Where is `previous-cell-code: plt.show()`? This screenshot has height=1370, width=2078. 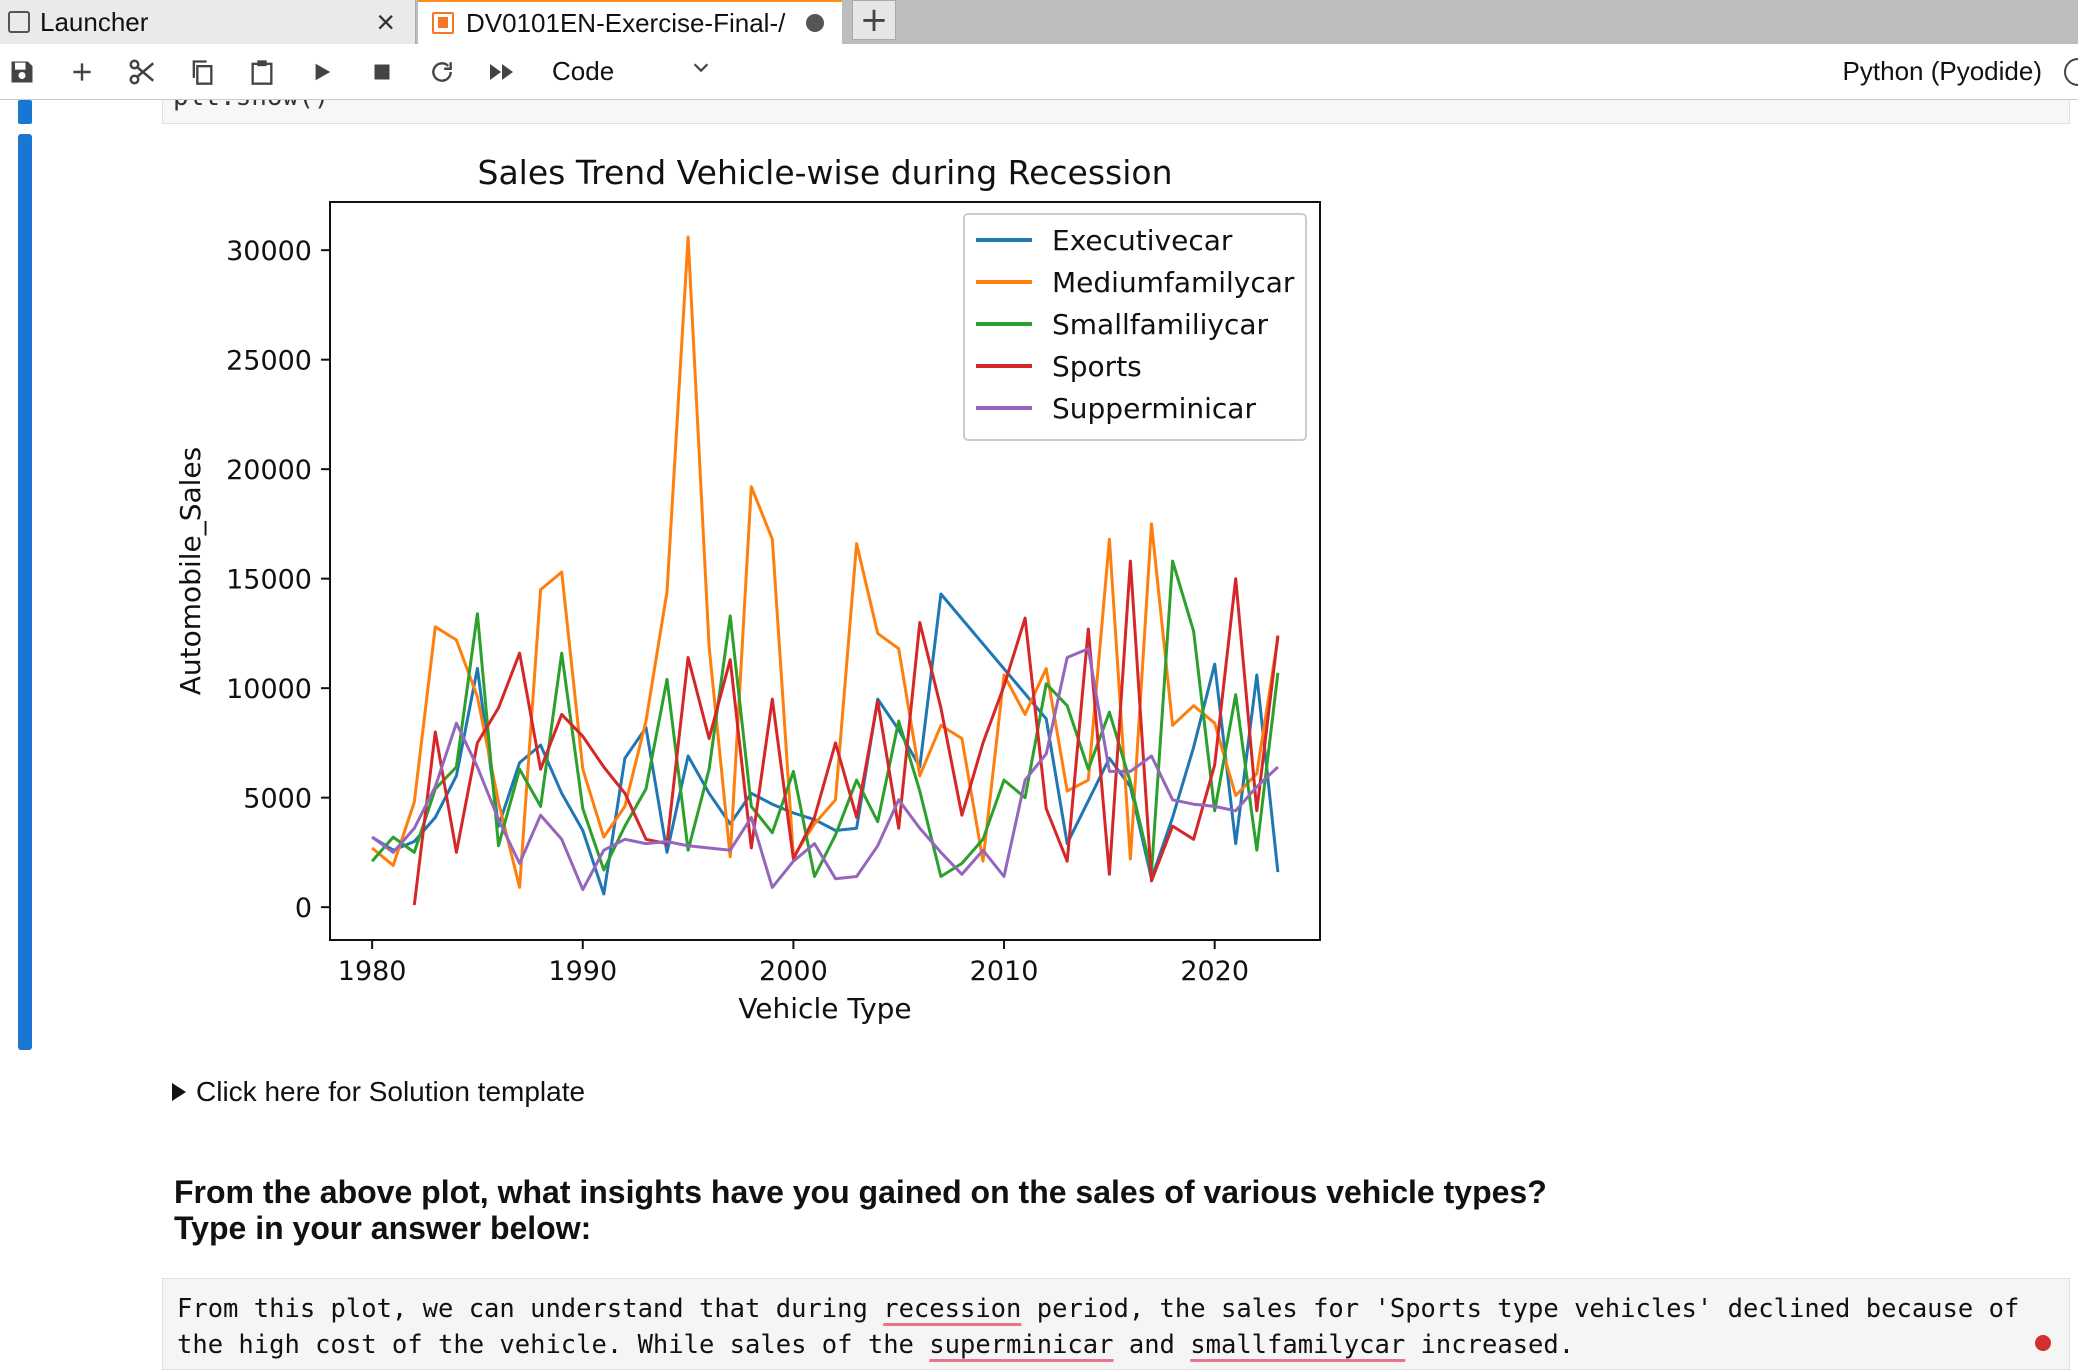 previous-cell-code: plt.show() is located at coordinates (251, 106).